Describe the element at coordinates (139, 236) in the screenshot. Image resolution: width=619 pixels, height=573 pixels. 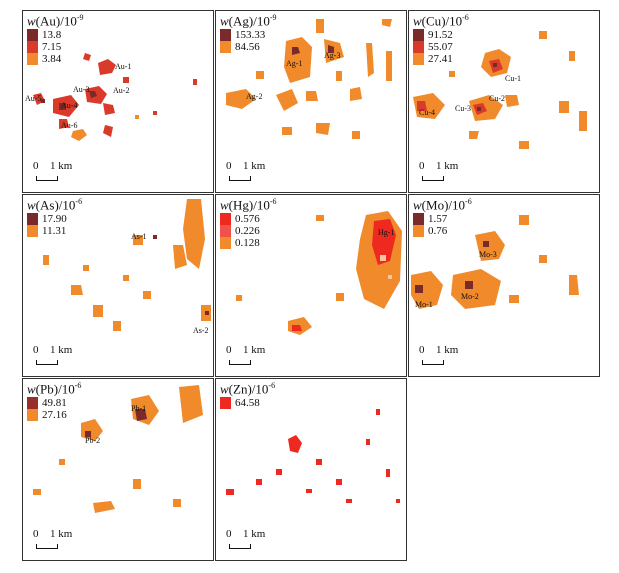
I see `label-as-1: As-1` at that location.